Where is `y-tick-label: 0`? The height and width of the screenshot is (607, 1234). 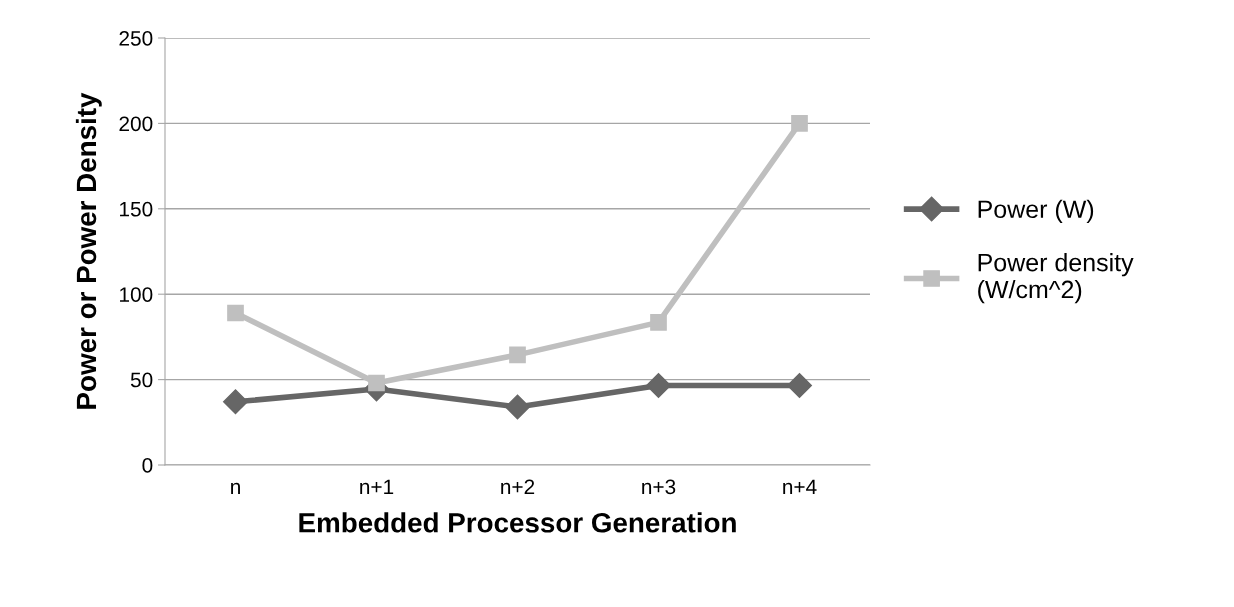 y-tick-label: 0 is located at coordinates (147, 465).